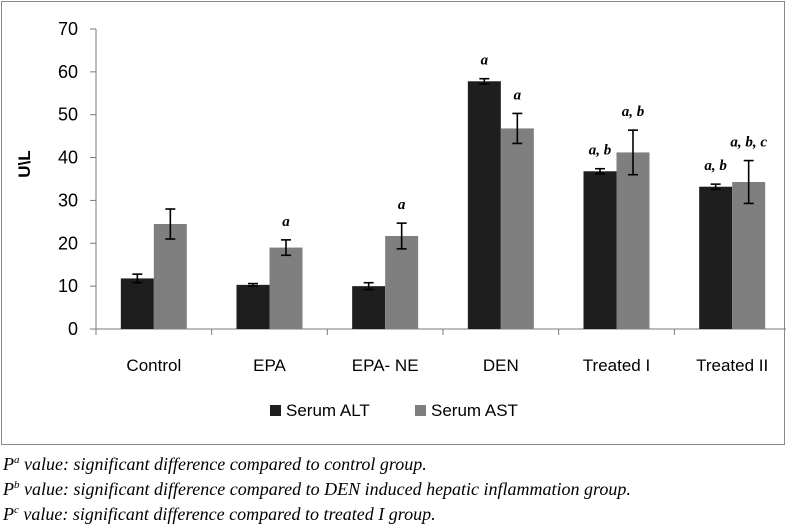 The image size is (788, 530). I want to click on y-tick-label: 30, so click(68, 200).